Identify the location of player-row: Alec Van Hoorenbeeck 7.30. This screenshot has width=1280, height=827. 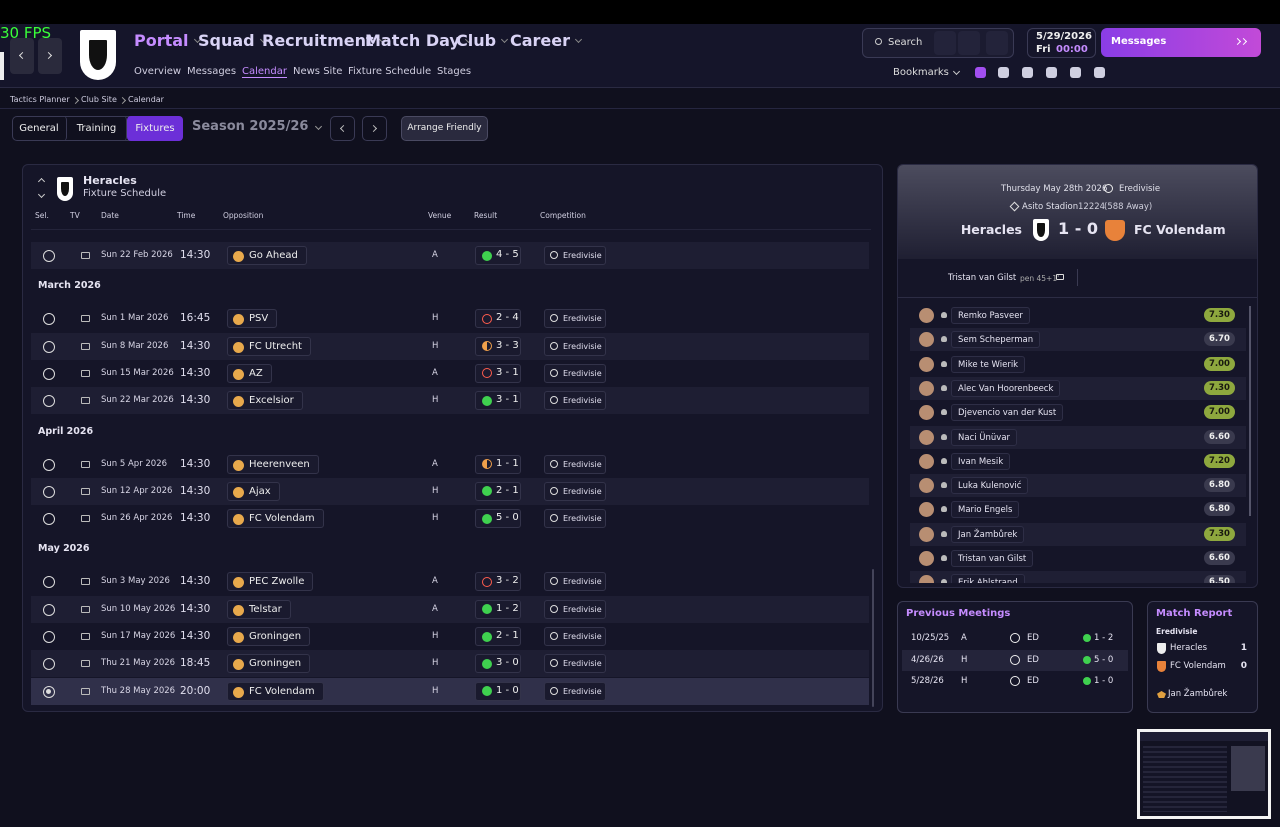
(1078, 388).